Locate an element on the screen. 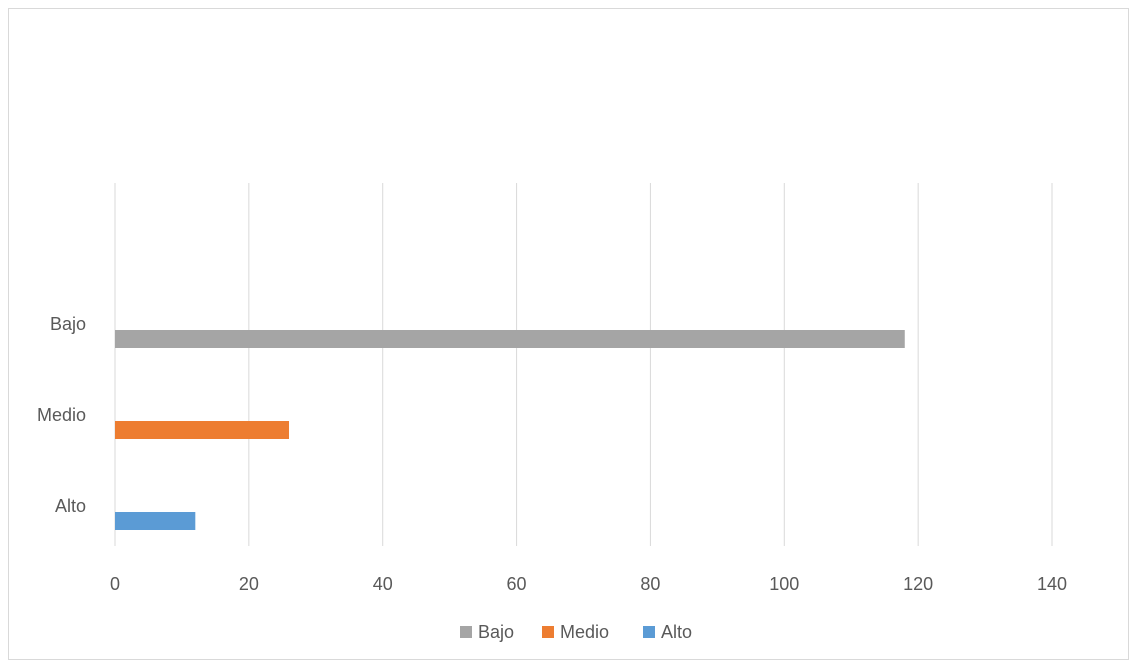 The image size is (1131, 664). legend-label-bajo: Bajo is located at coordinates (496, 632).